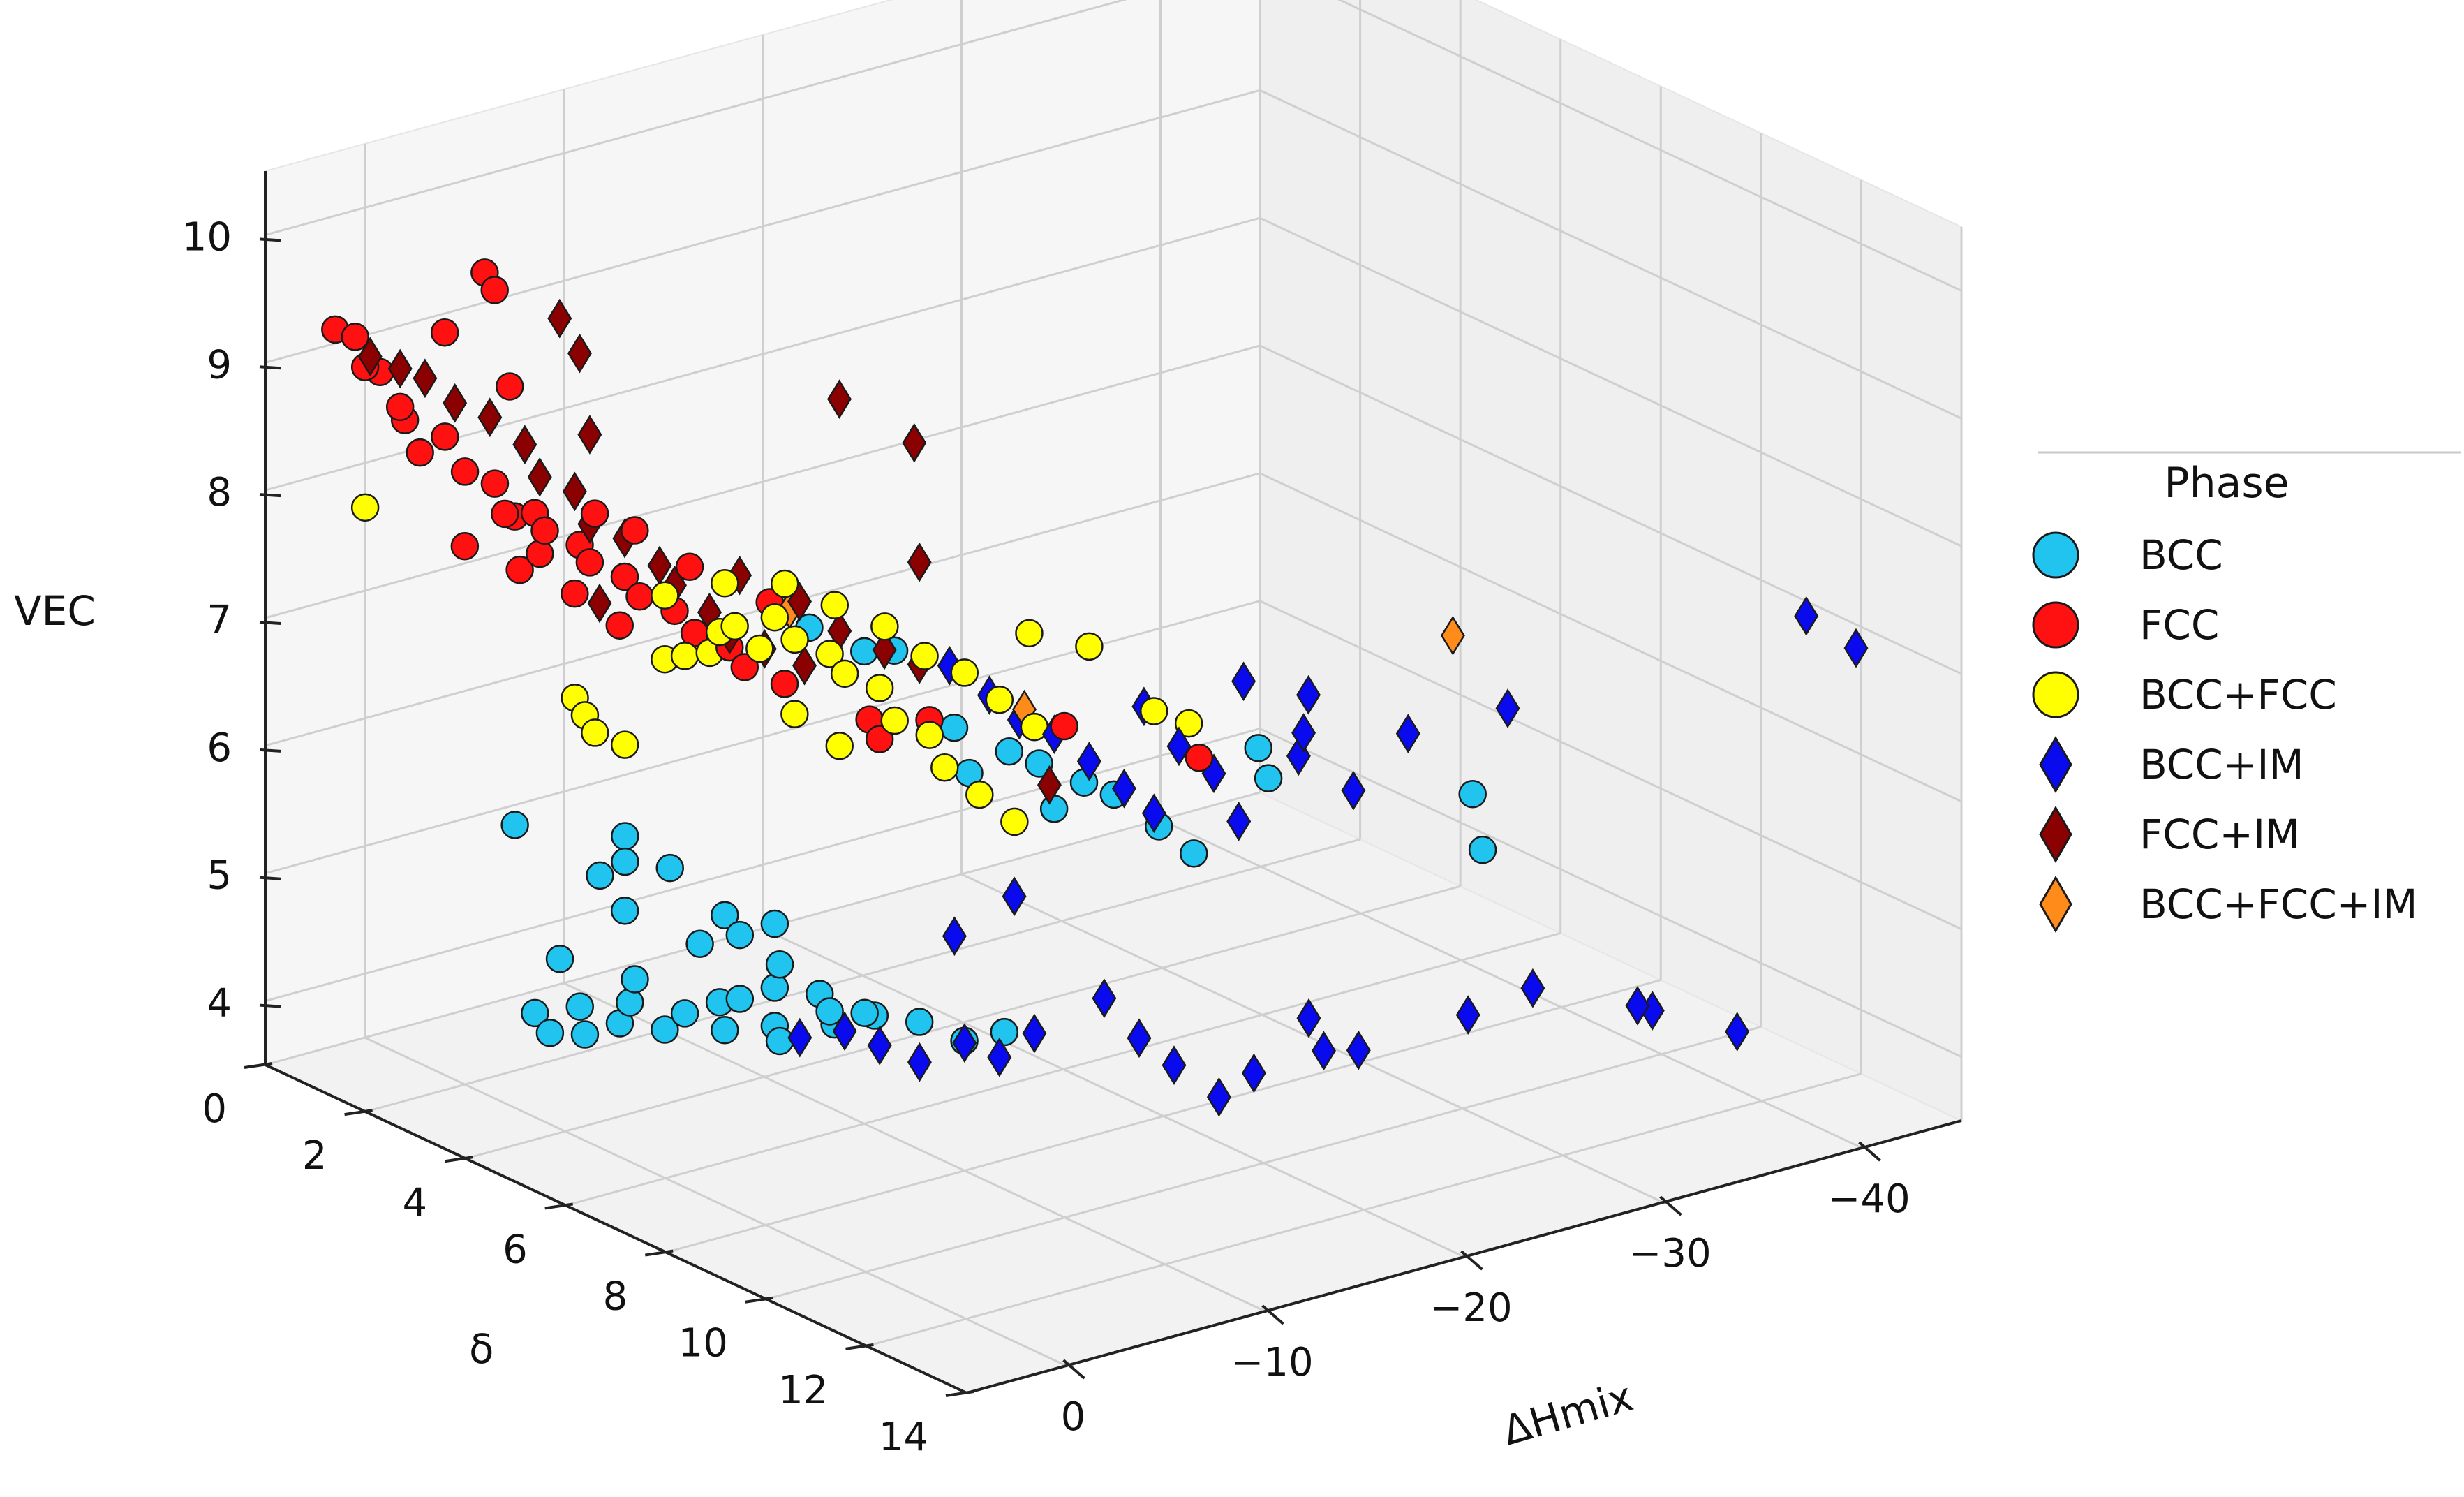 The height and width of the screenshot is (1497, 2464). Describe the element at coordinates (2055, 694) in the screenshot. I see `legend-marker-bcc-plus-fcc` at that location.